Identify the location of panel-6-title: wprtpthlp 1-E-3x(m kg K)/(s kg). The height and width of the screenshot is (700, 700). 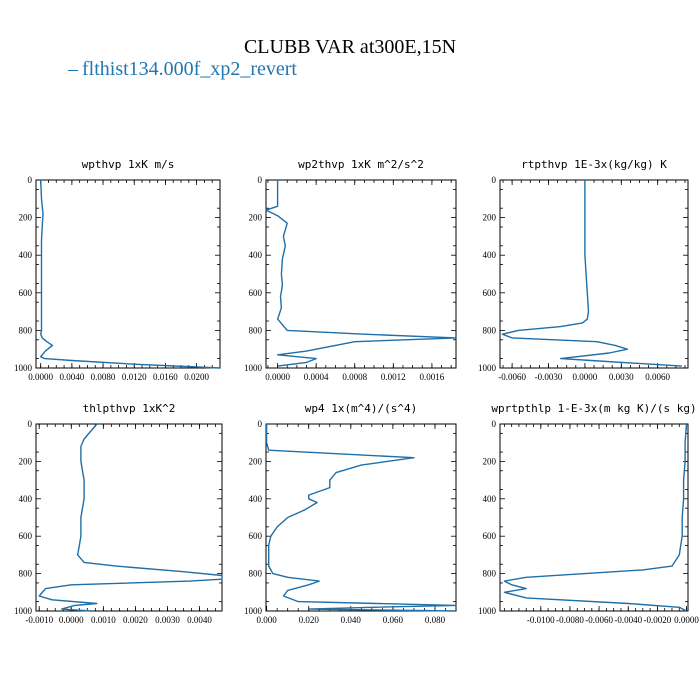
(593, 408).